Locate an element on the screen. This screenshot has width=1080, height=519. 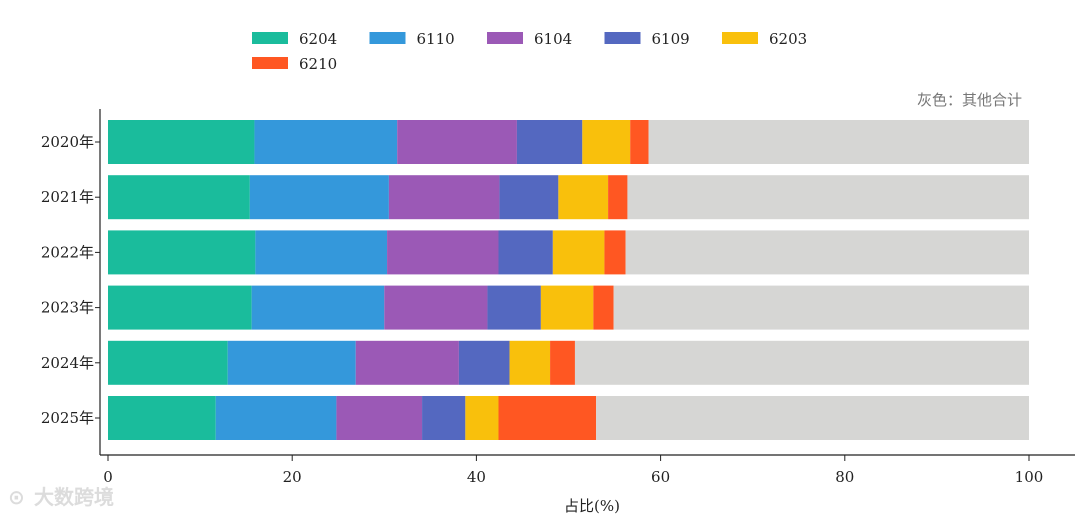
bar-2025年-6104 is located at coordinates (379, 418).